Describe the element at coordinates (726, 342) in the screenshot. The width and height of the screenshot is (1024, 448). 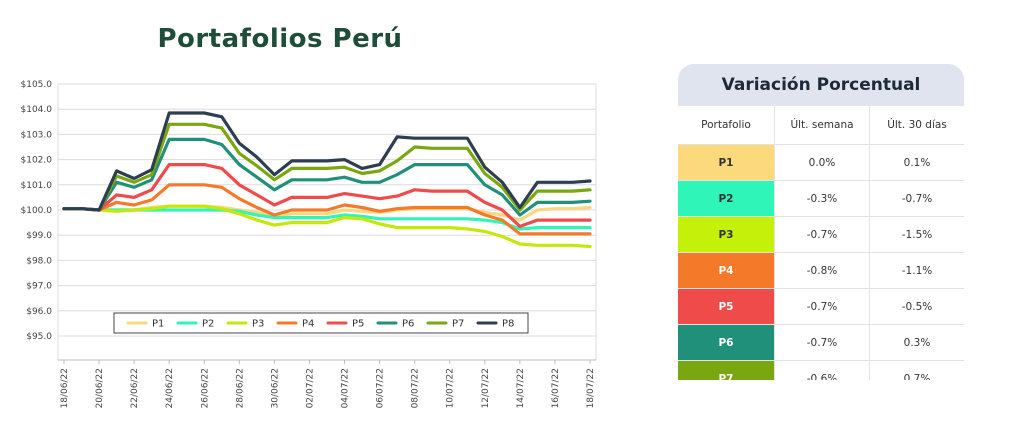
I see `portfolio-cell: P6` at that location.